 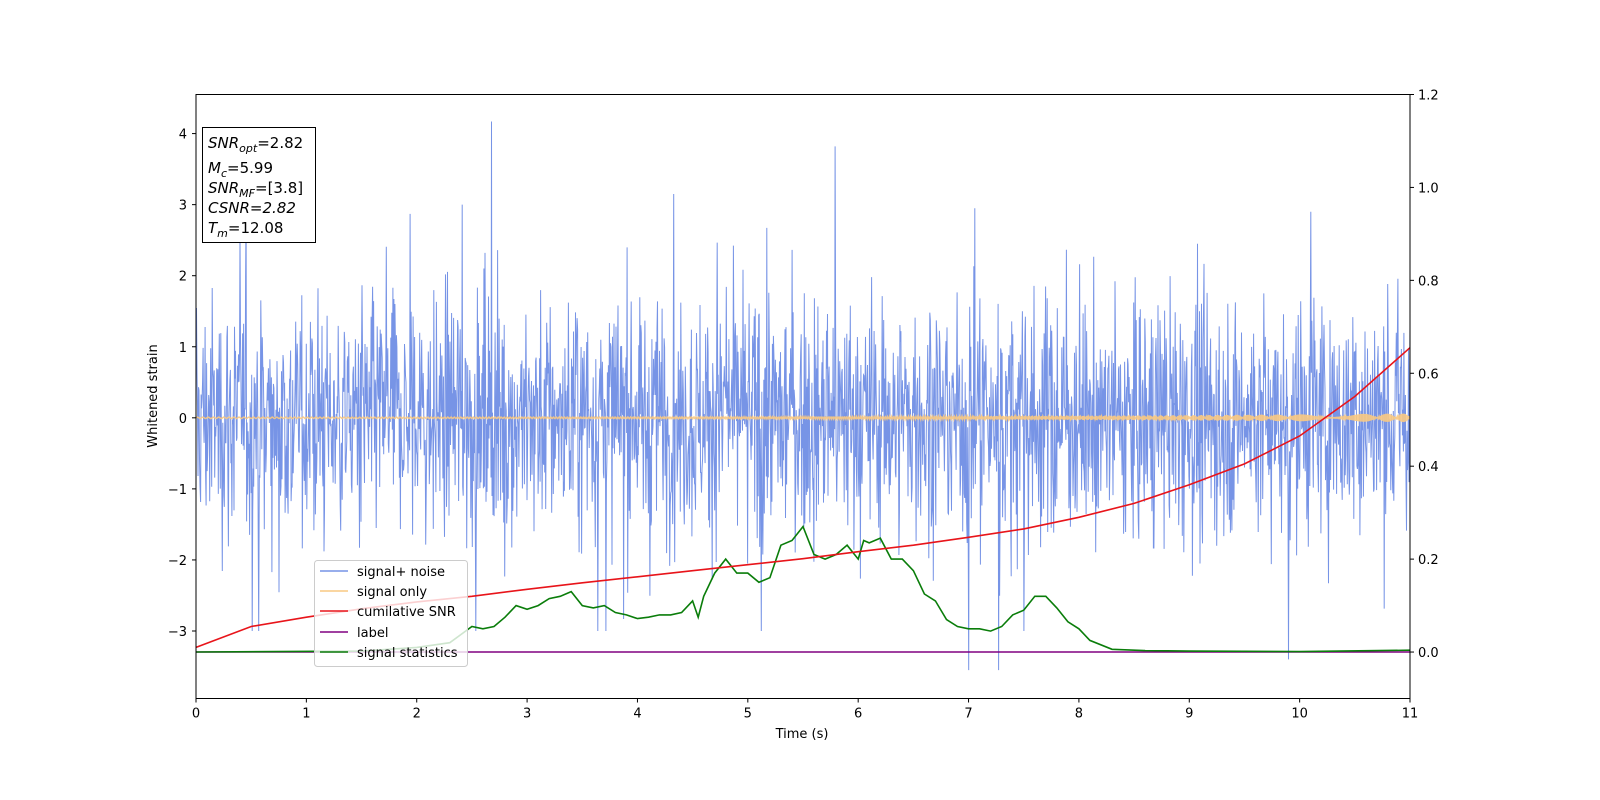 What do you see at coordinates (968, 714) in the screenshot?
I see `x-tick-label: 7` at bounding box center [968, 714].